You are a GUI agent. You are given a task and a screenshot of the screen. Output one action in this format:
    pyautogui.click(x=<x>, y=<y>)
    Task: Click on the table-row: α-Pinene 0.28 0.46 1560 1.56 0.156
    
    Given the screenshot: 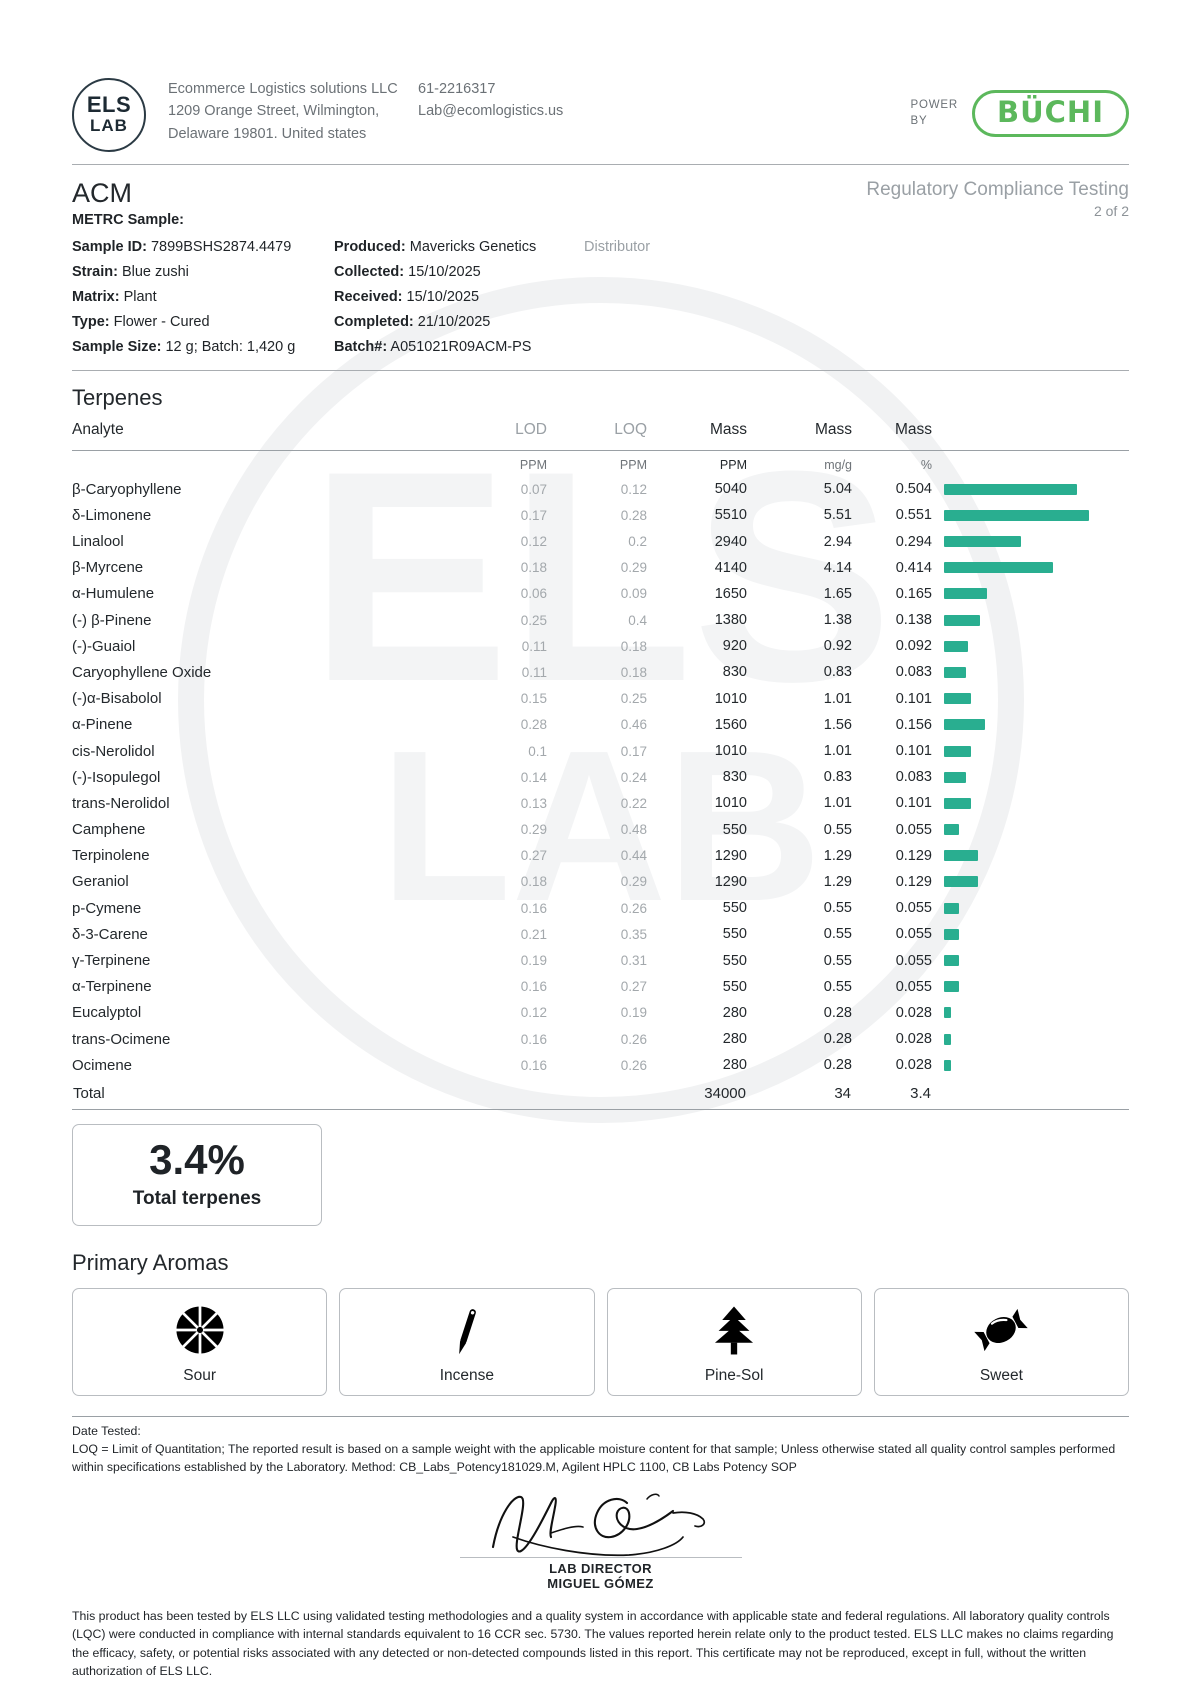 What is the action you would take?
    pyautogui.click(x=600, y=725)
    